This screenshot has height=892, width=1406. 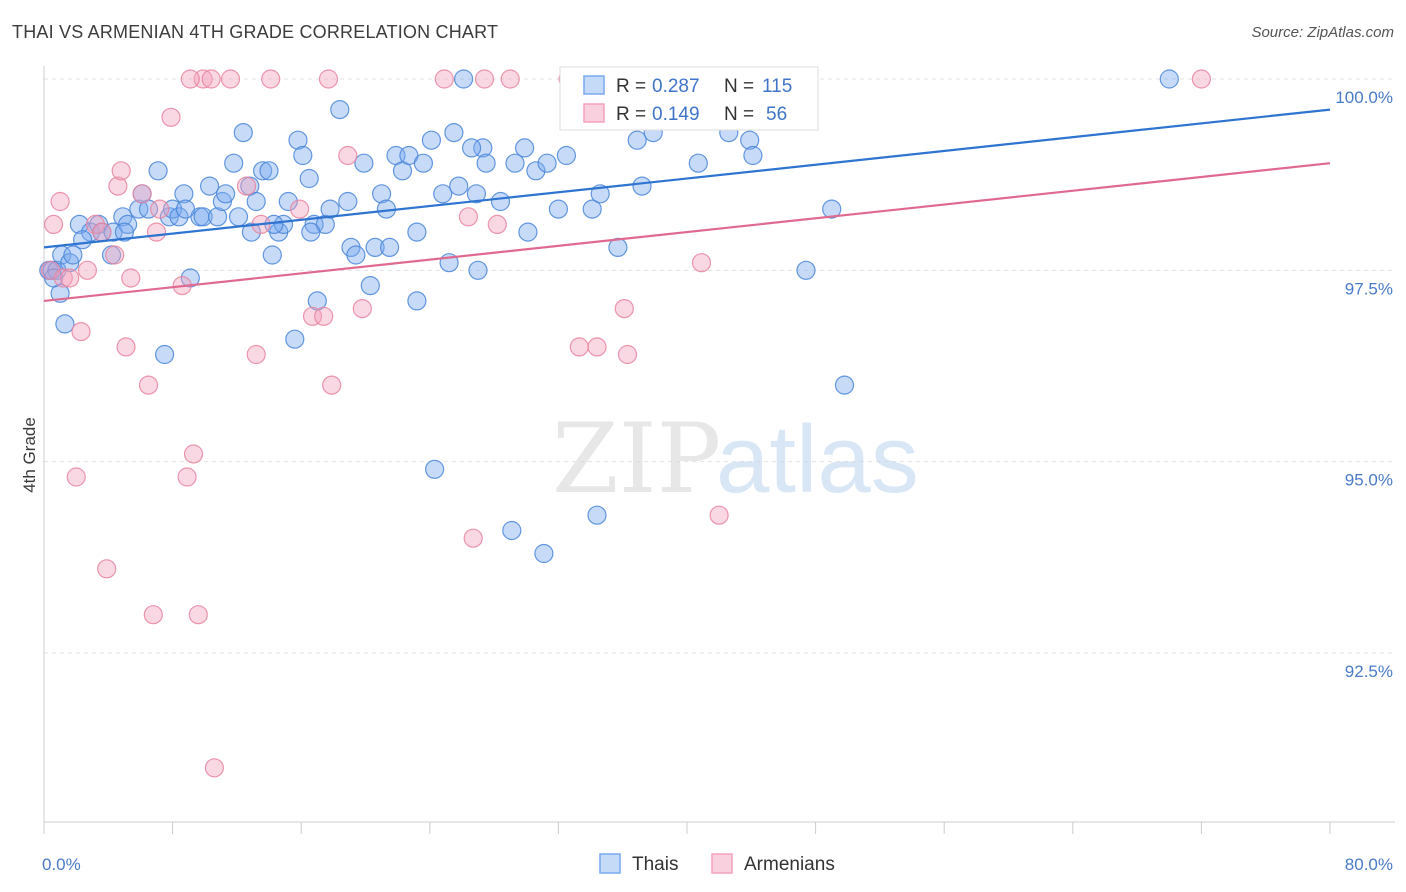 What do you see at coordinates (631, 86) in the screenshot?
I see `stats-r-label-thais: R =` at bounding box center [631, 86].